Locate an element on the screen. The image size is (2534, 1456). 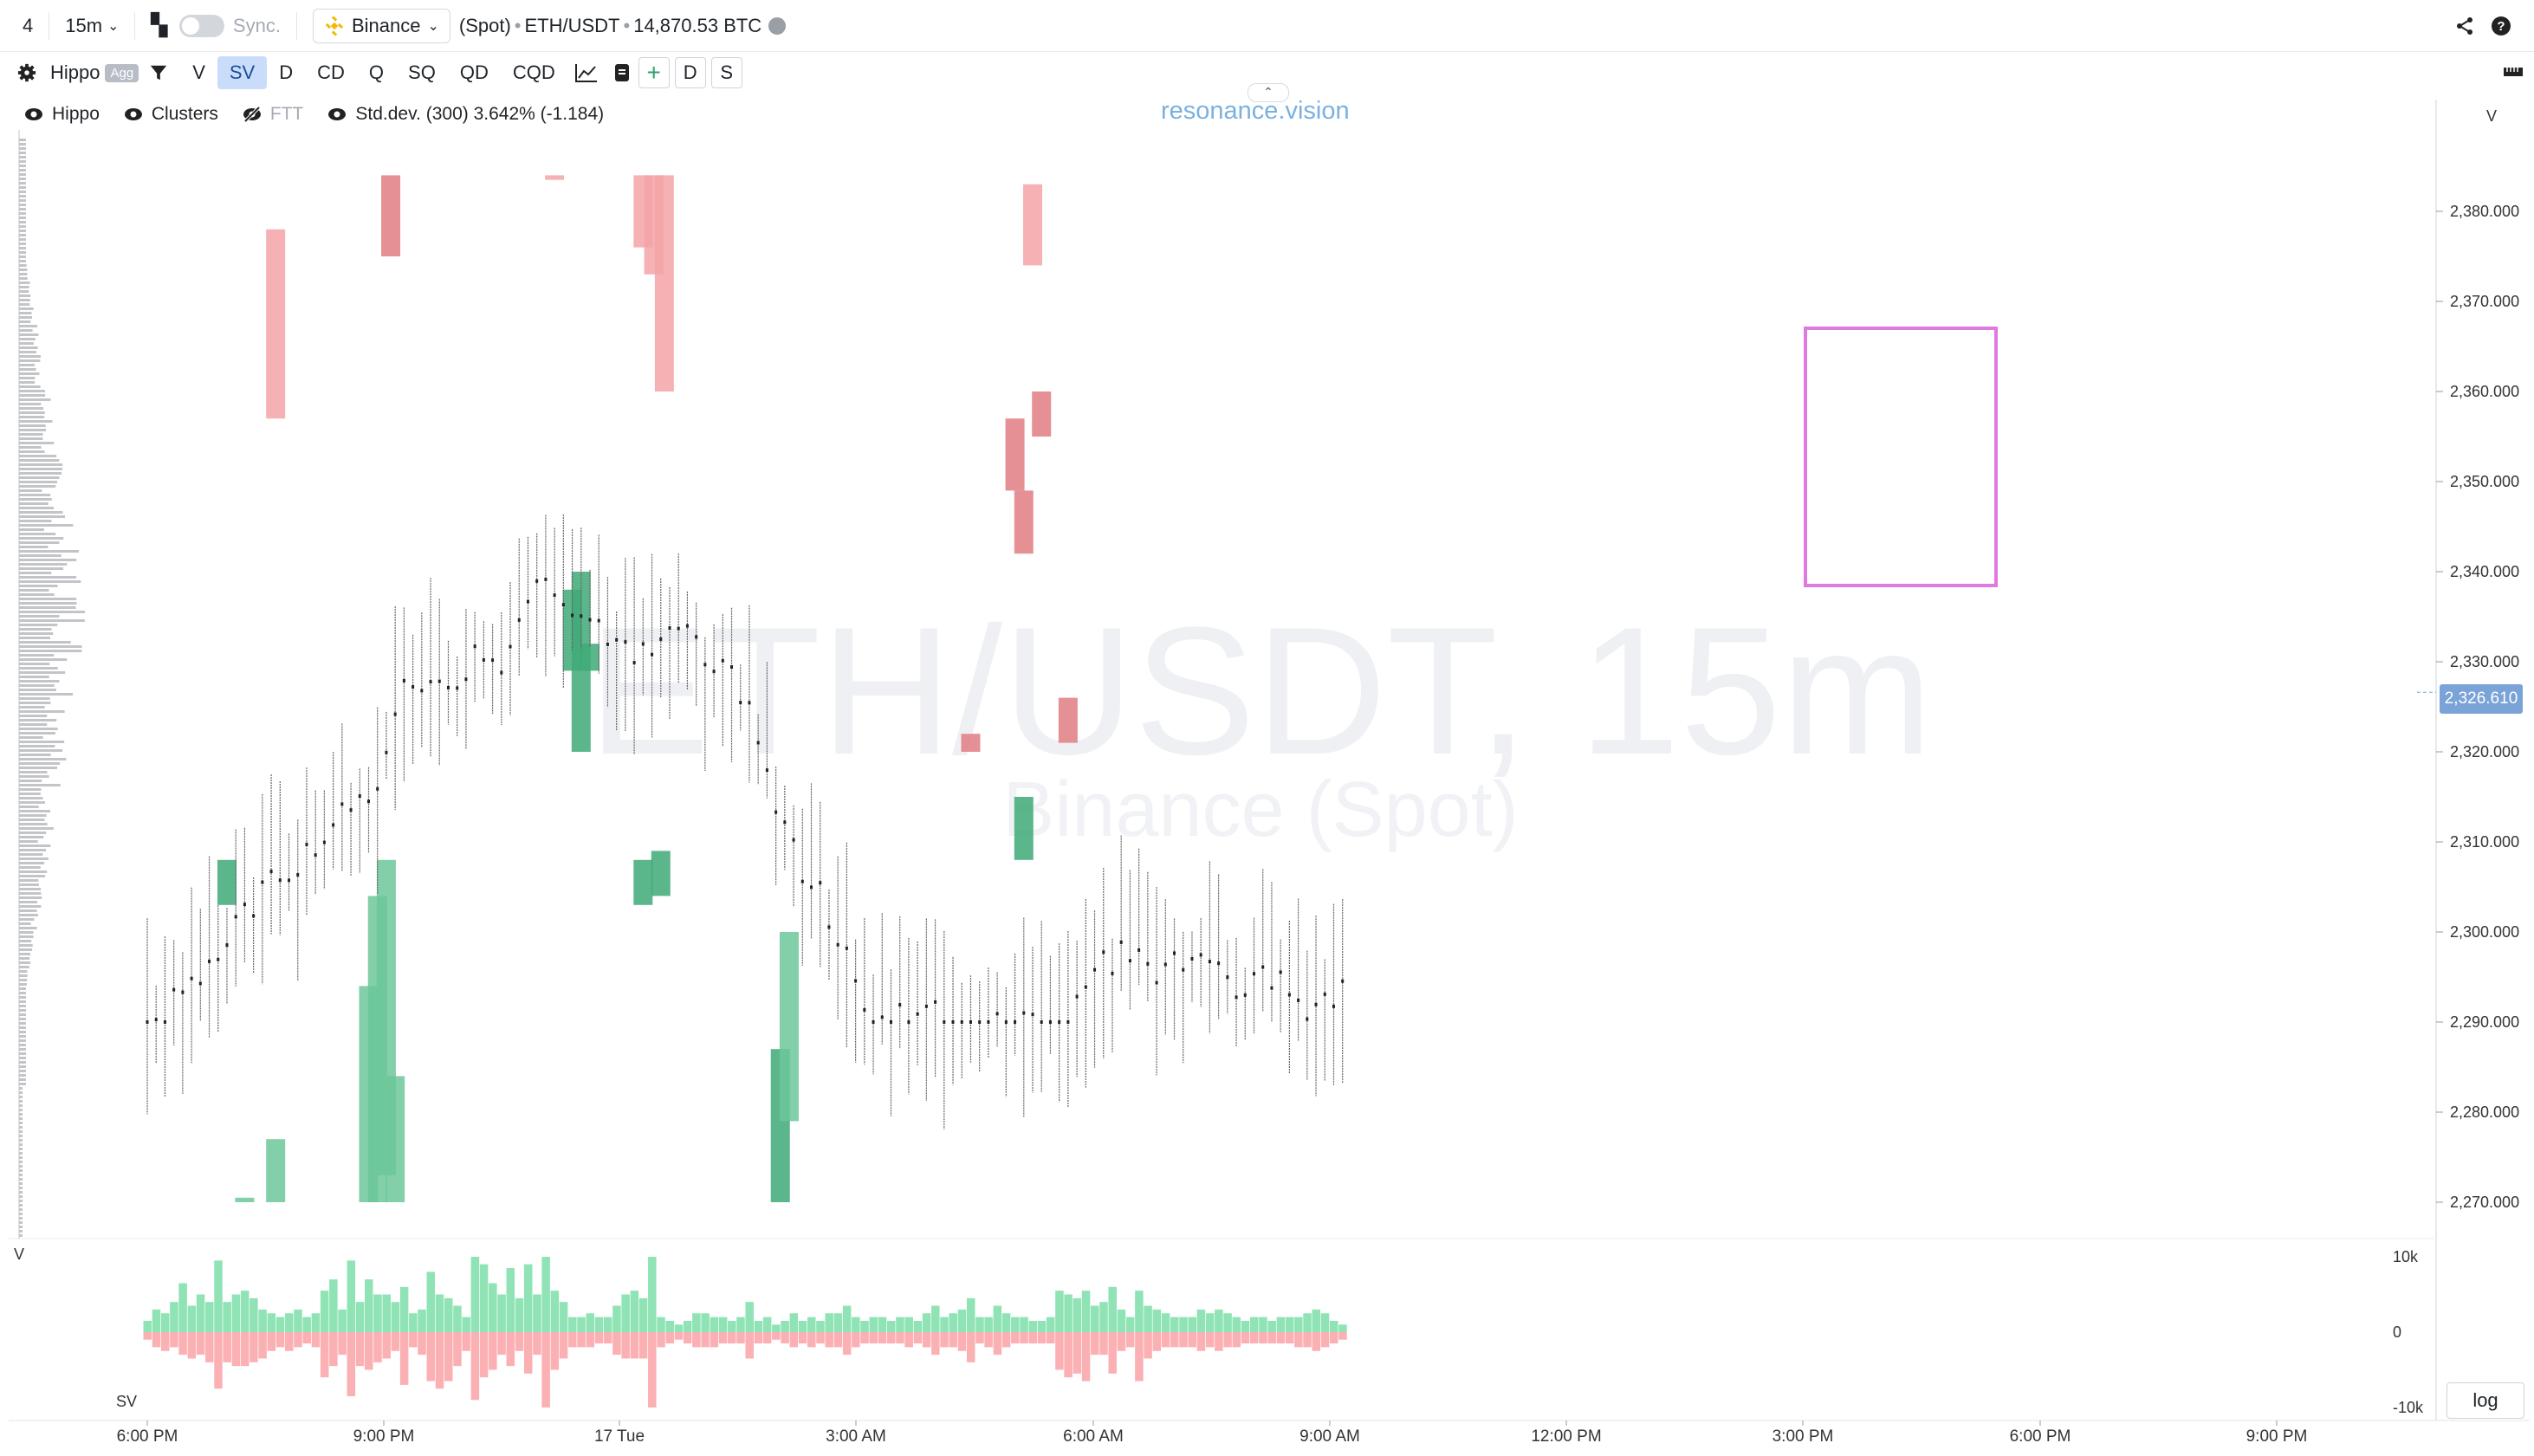
flag-icon: ▚ is located at coordinates (159, 25).